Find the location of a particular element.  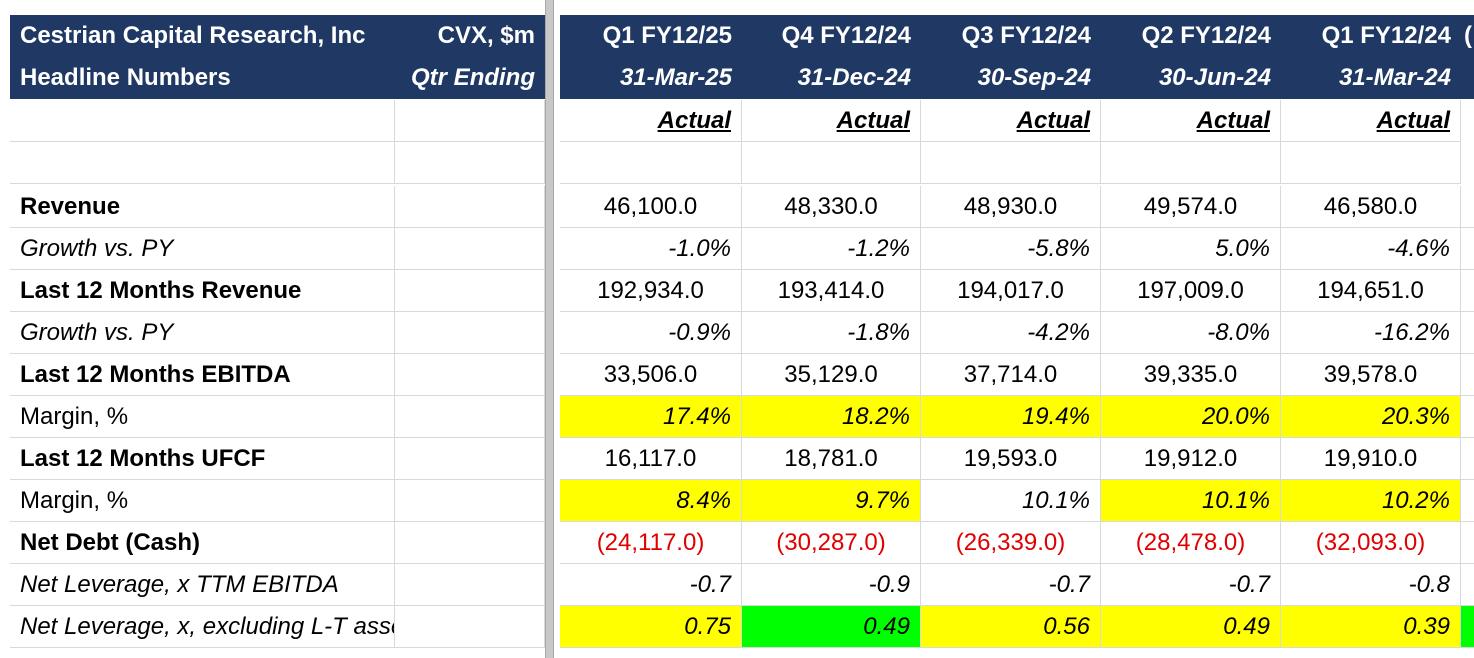

row-label: Net Leverage, x TTM EBITDA is located at coordinates (202, 585).